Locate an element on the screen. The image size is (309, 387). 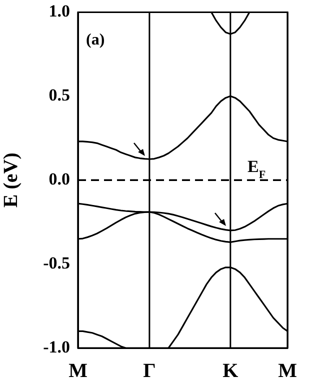
y-tick-label: 1.0 is located at coordinates (59, 11).